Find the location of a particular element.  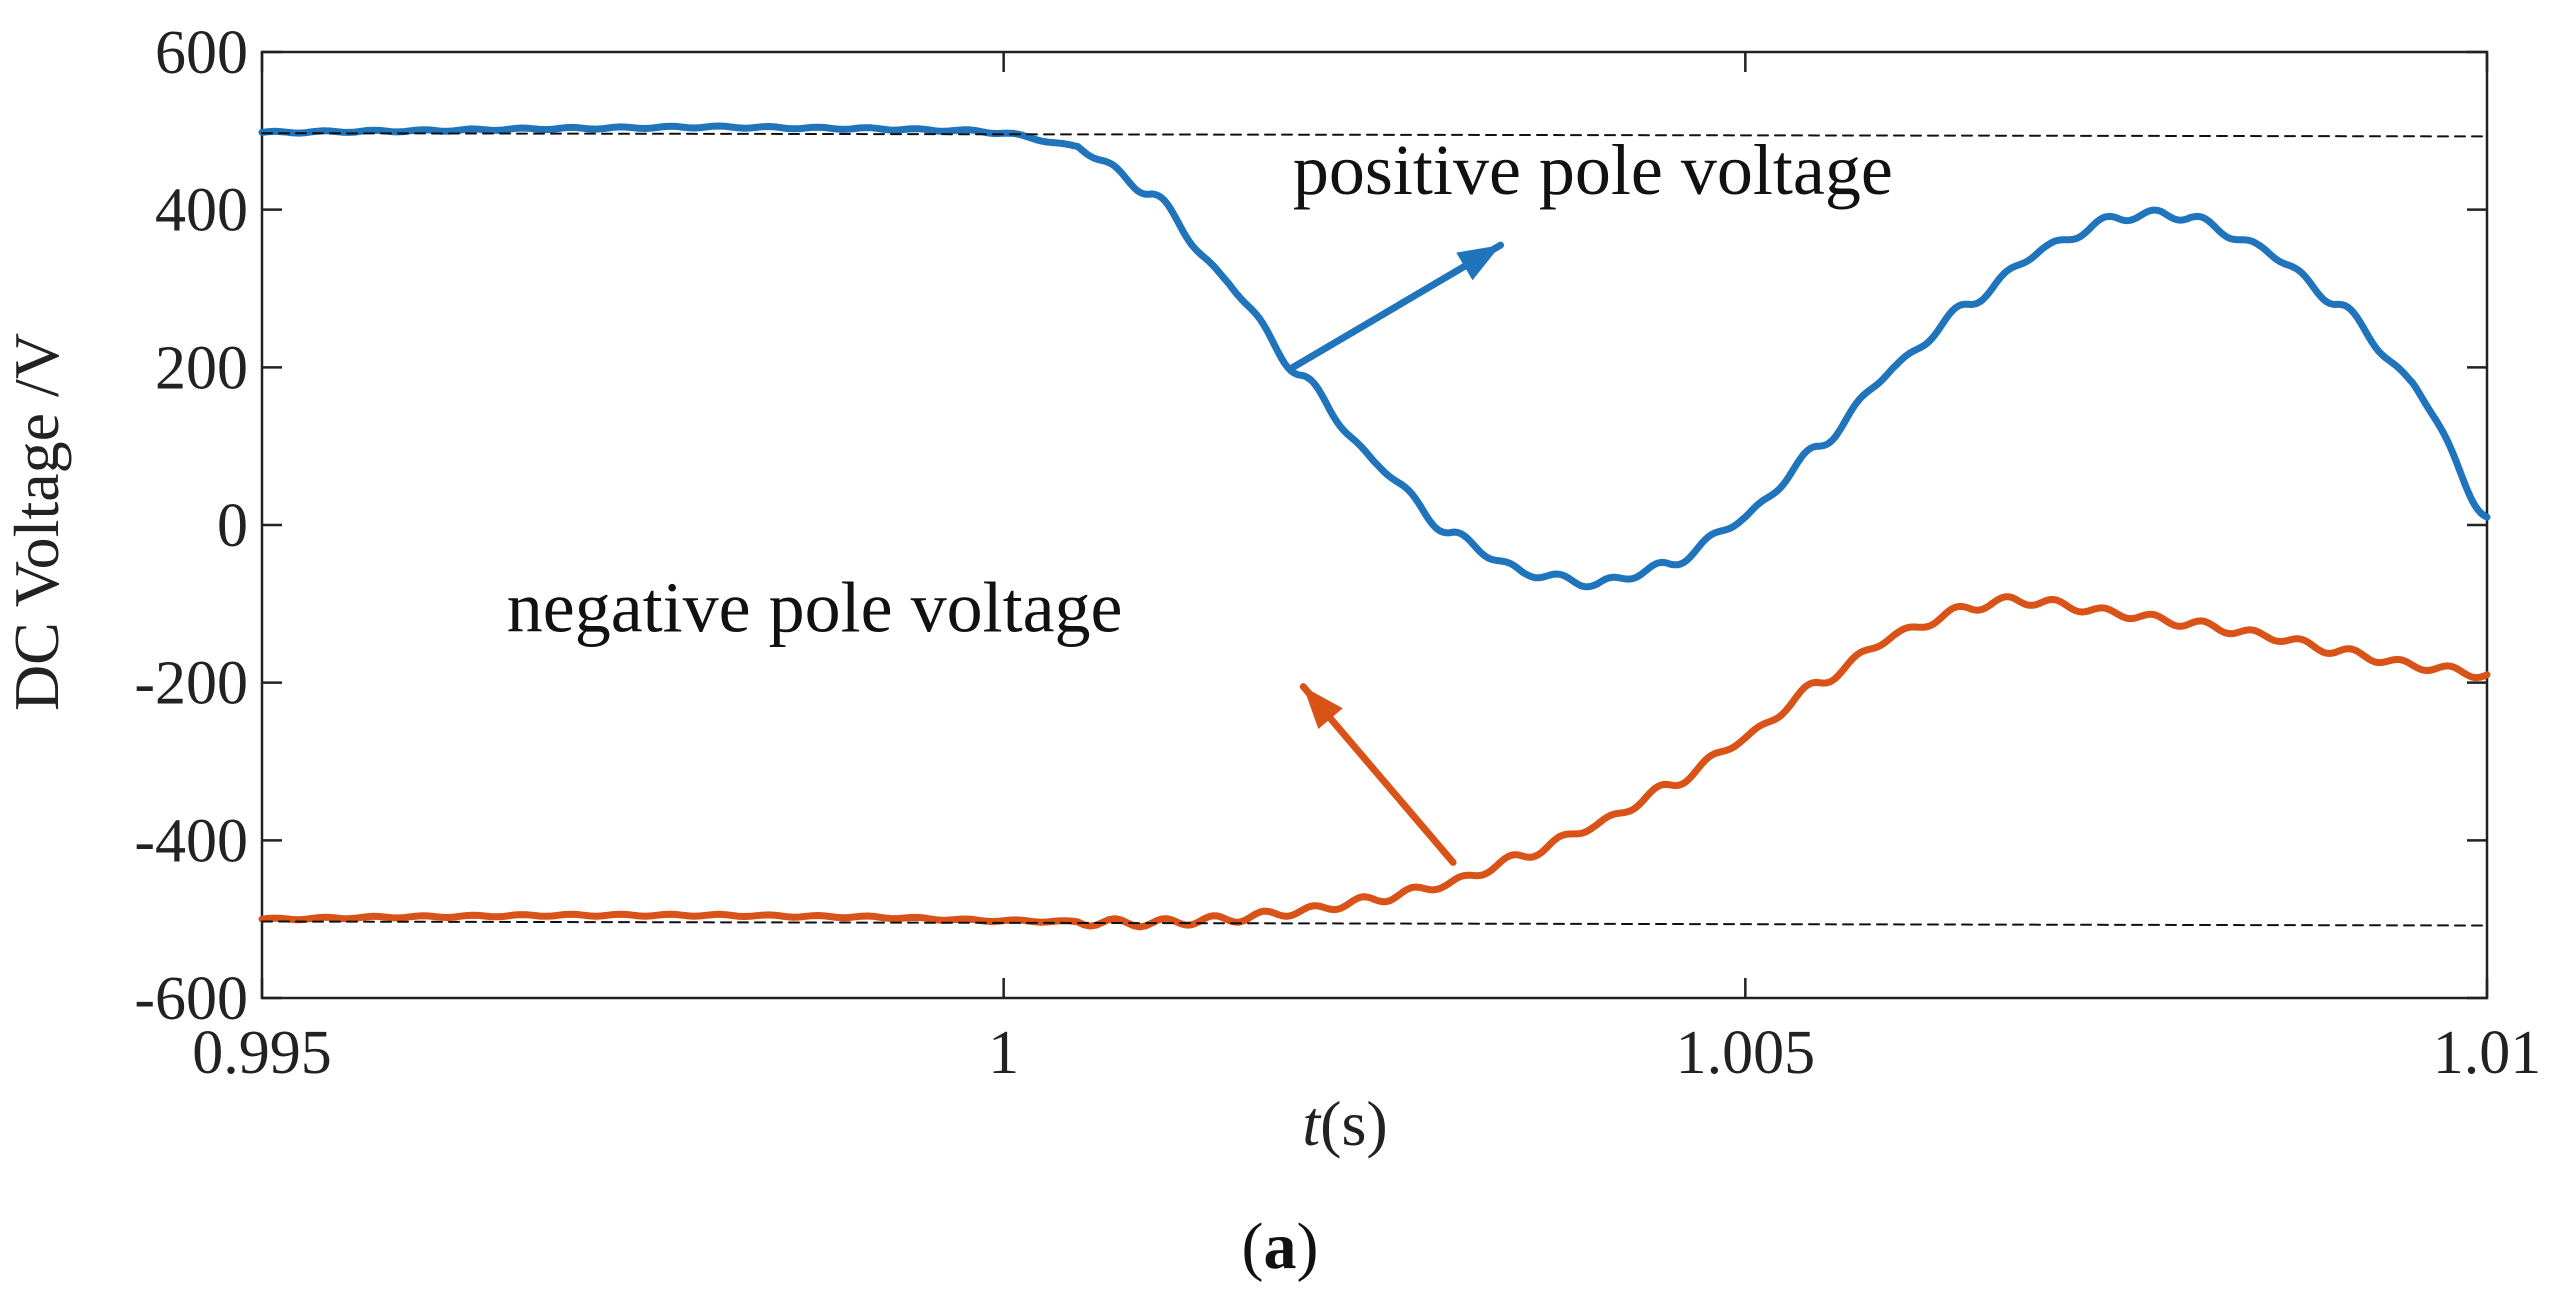

x-axis-label-unit: (s) is located at coordinates (1354, 1123).